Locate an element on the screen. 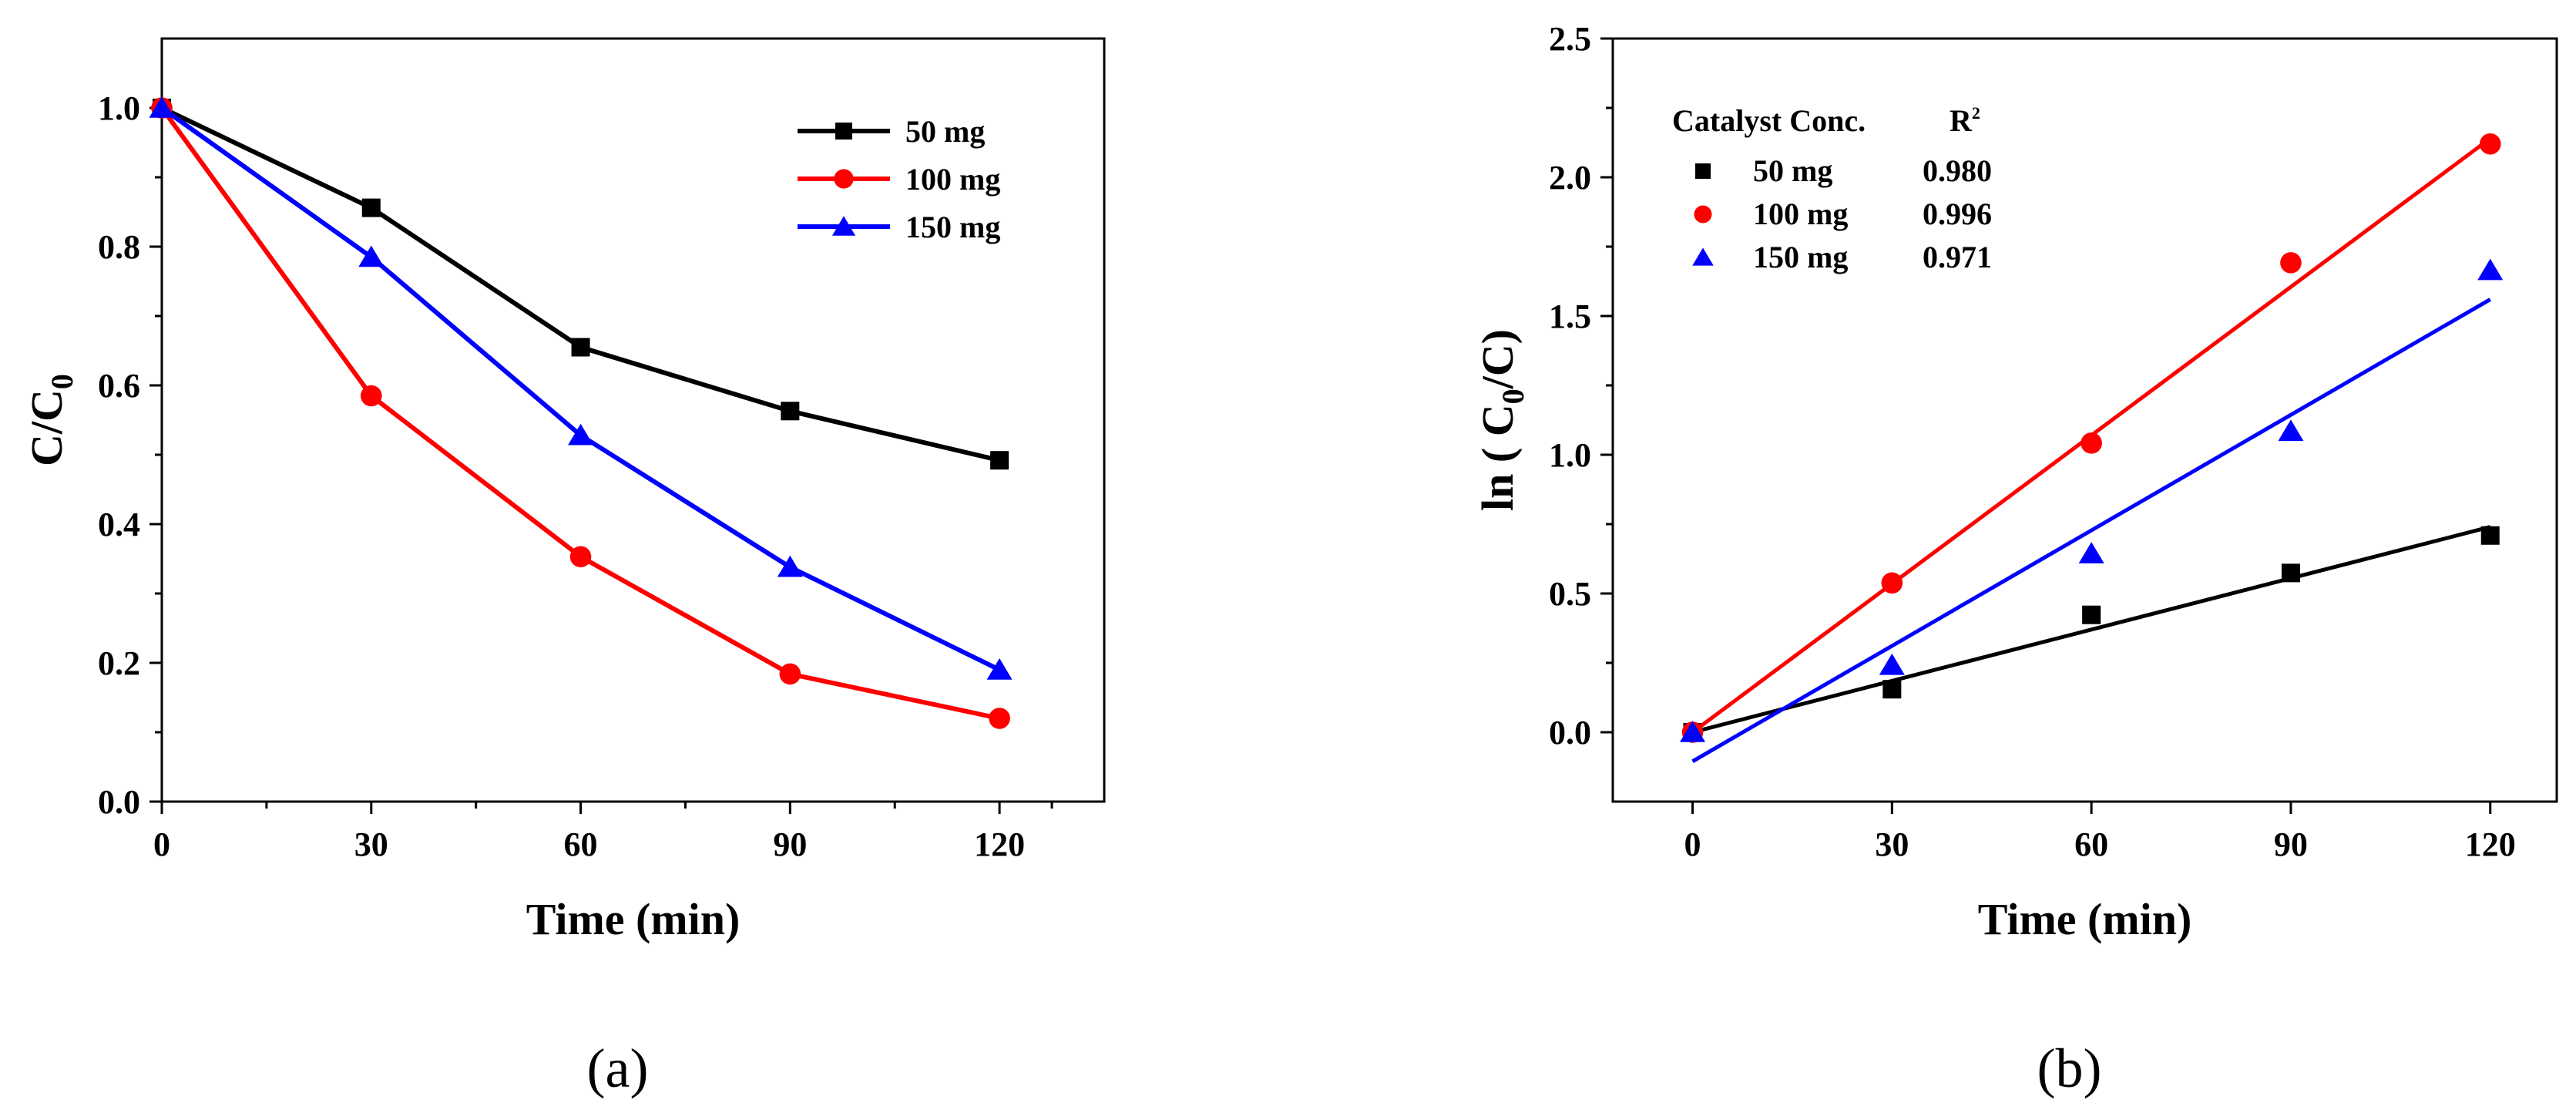 The image size is (2576, 1113). y-tick-label: 0.4 is located at coordinates (119, 524).